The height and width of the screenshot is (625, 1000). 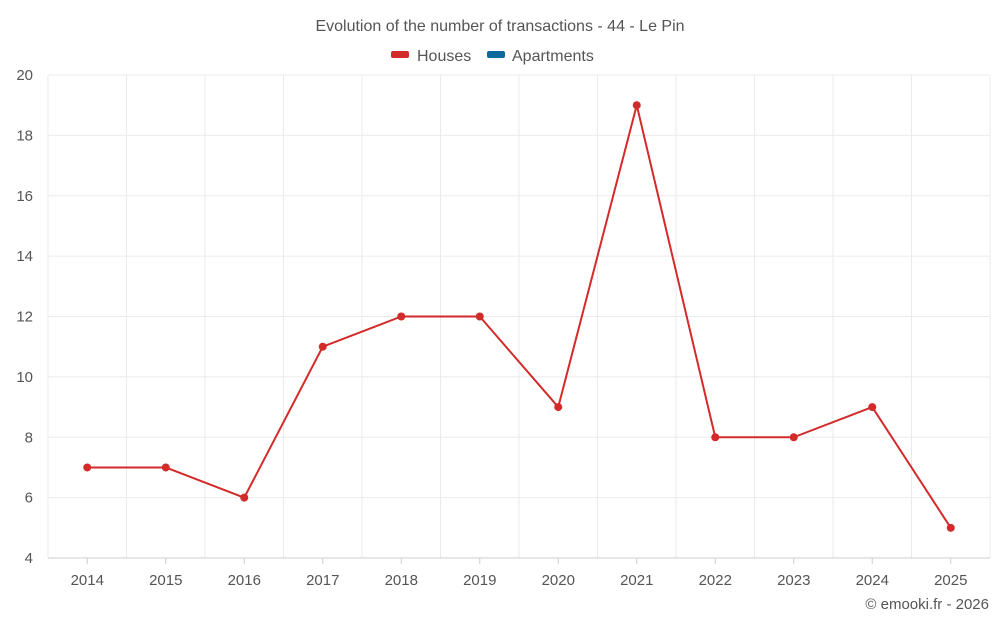 What do you see at coordinates (24, 256) in the screenshot?
I see `y-tick-label: 14` at bounding box center [24, 256].